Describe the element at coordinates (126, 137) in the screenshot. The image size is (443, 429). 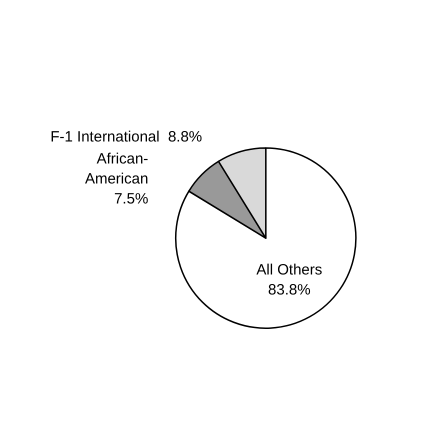
I see `slice-label: F-1 International 8.8%` at that location.